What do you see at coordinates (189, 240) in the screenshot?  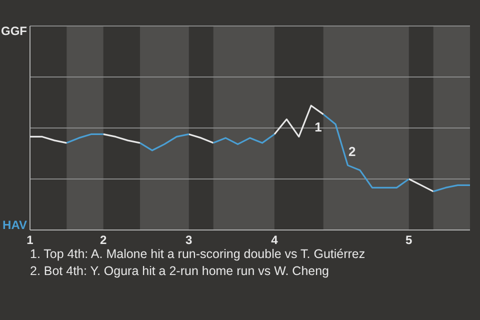 I see `x-tick-label: 3` at bounding box center [189, 240].